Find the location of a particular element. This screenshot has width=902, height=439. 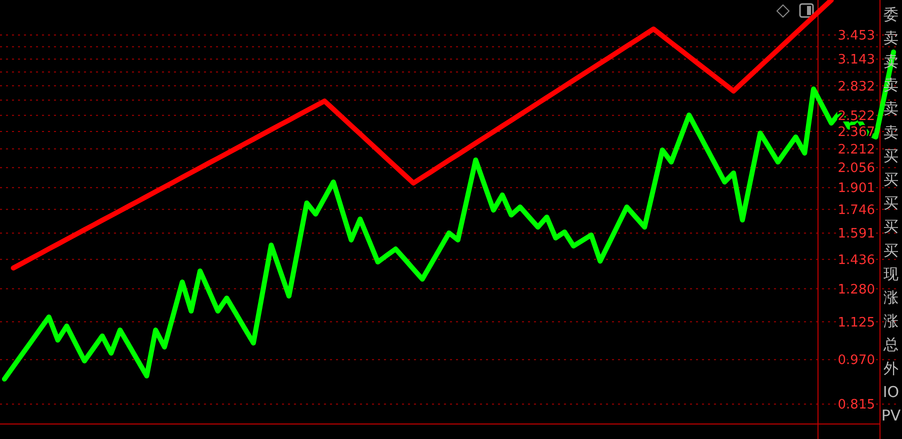

annotation: 外 is located at coordinates (891, 368).